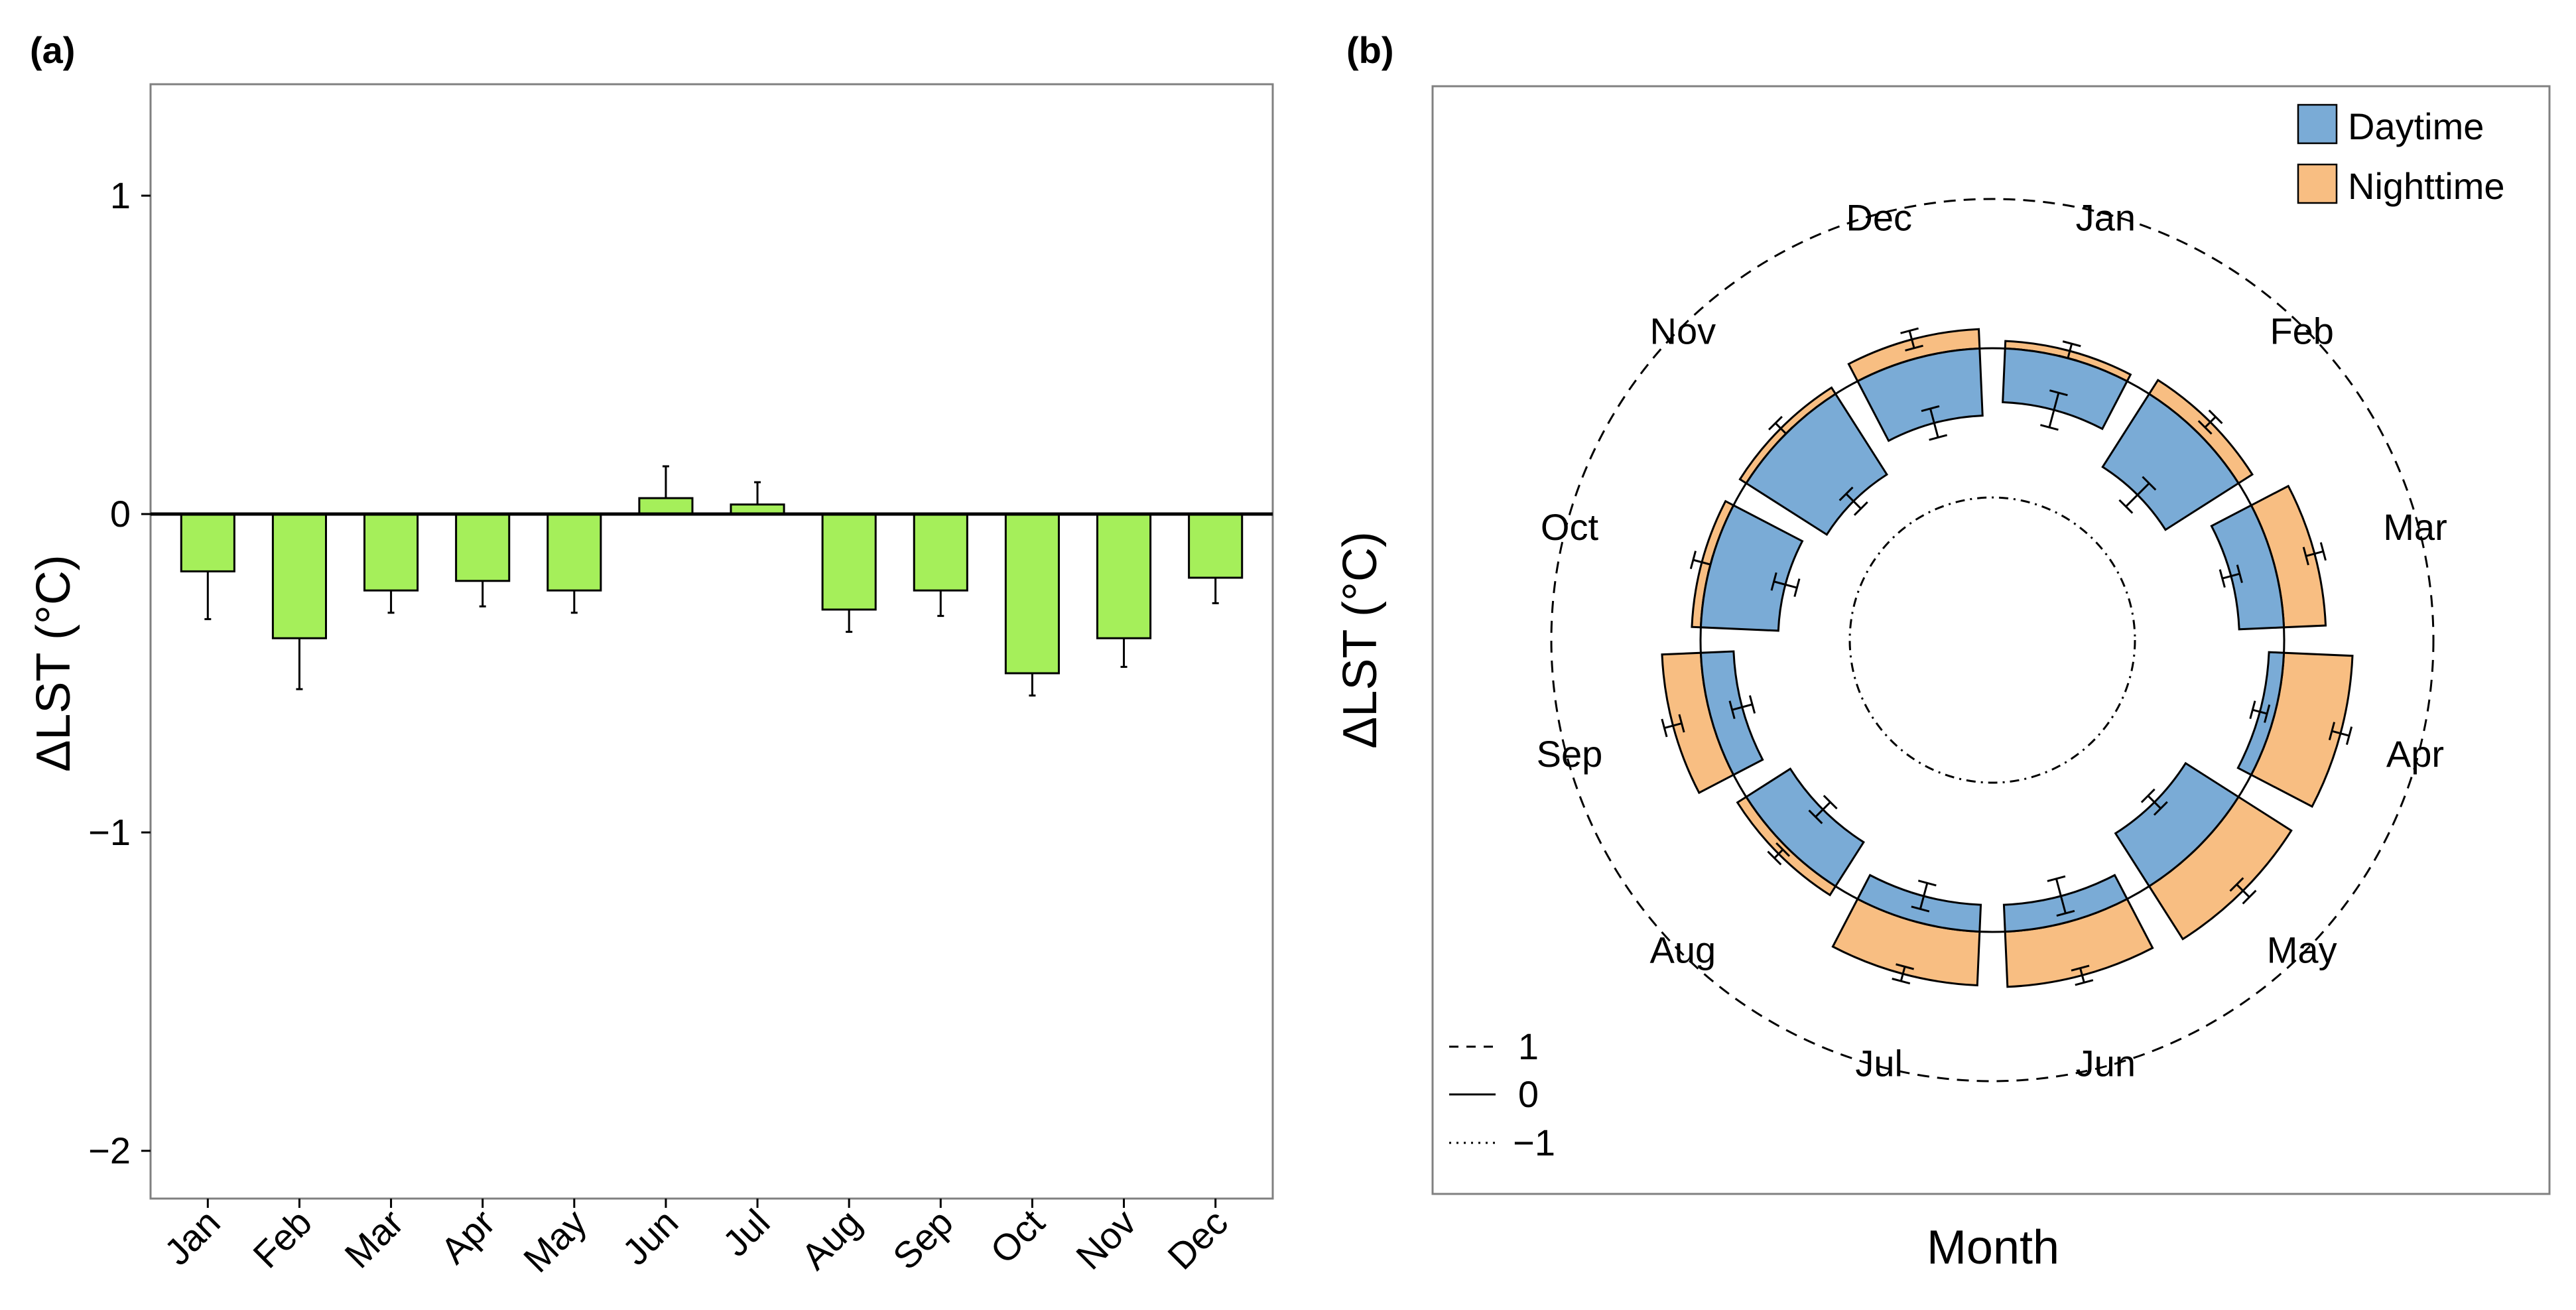  Describe the element at coordinates (2416, 126) in the screenshot. I see `legend-label-daytime: Daytime` at that location.